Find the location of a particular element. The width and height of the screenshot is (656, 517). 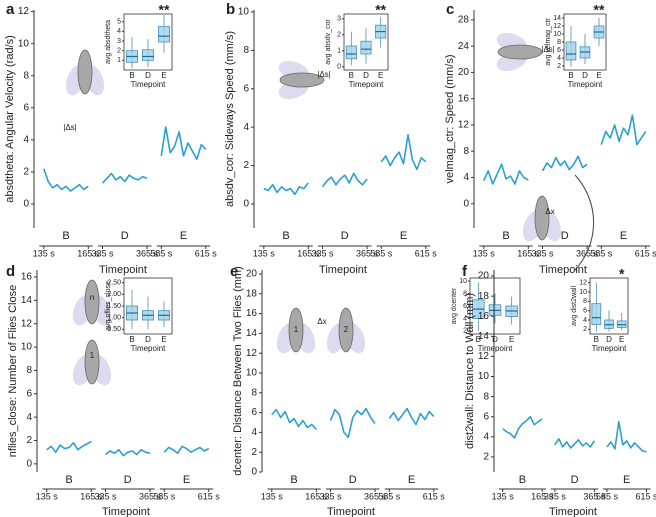

inset-y-tick-label: 0.50 is located at coordinates (114, 329).